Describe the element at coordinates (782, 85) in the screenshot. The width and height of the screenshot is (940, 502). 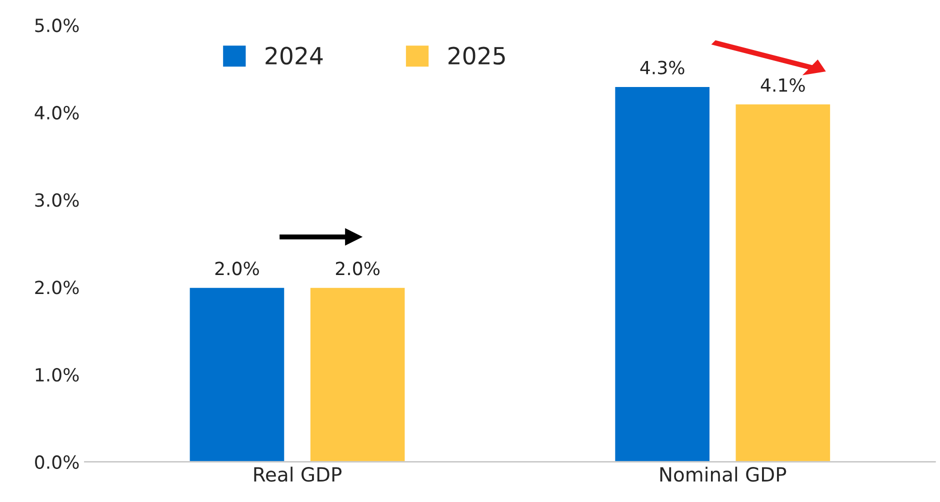
I see `text: 4.1%` at that location.